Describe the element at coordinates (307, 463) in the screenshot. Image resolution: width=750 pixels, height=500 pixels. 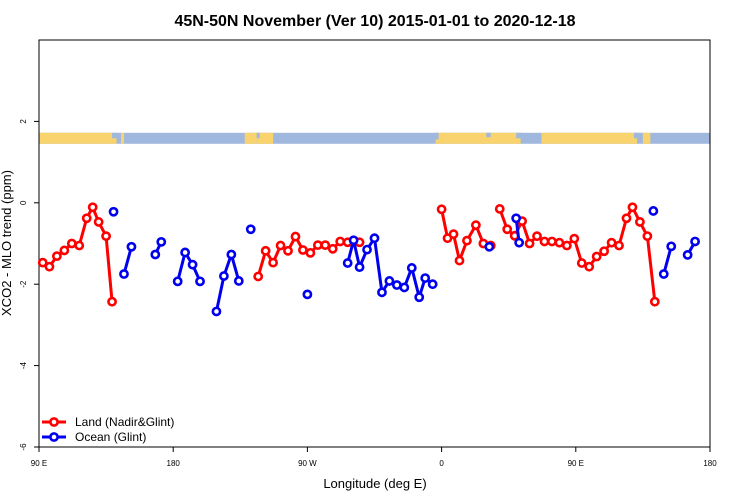
I see `x-tick-label: 90 W` at that location.